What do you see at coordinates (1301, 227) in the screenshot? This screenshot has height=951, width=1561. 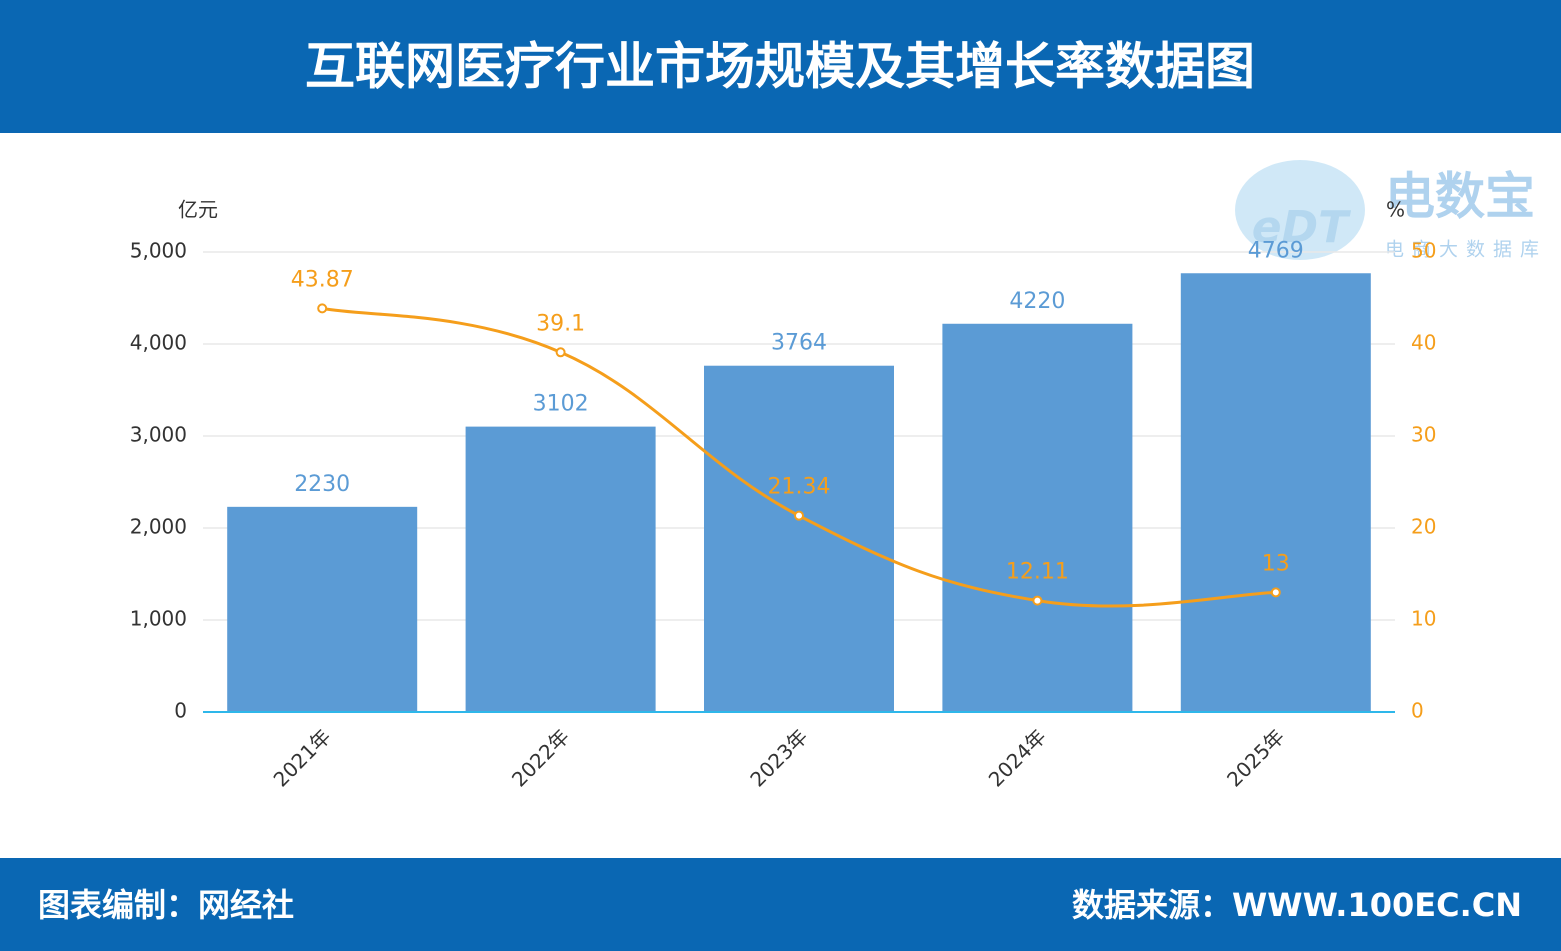 I see `watermark-logo: eDT` at bounding box center [1301, 227].